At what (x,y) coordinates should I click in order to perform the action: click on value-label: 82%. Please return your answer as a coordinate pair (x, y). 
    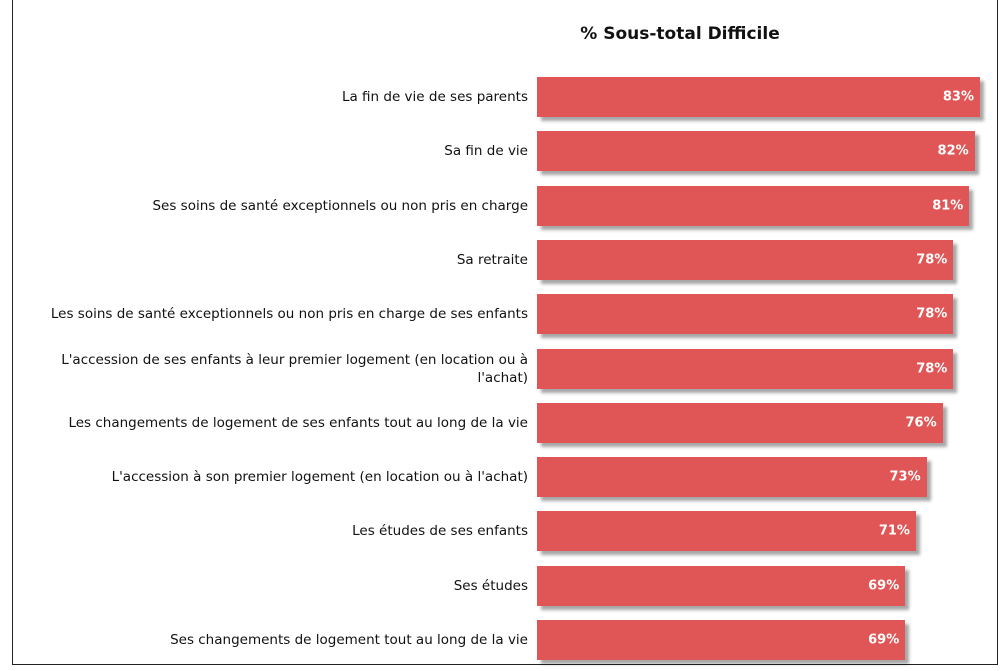
    Looking at the image, I should click on (953, 151).